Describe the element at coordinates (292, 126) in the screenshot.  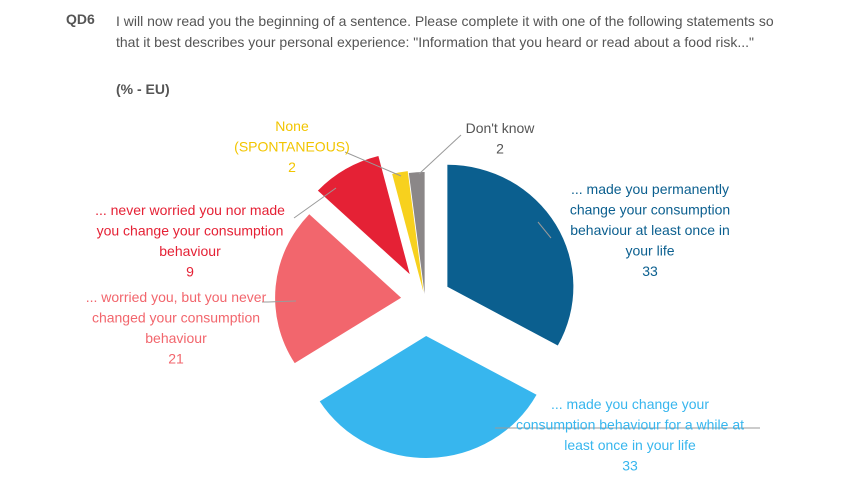
I see `slice-label-line: None` at that location.